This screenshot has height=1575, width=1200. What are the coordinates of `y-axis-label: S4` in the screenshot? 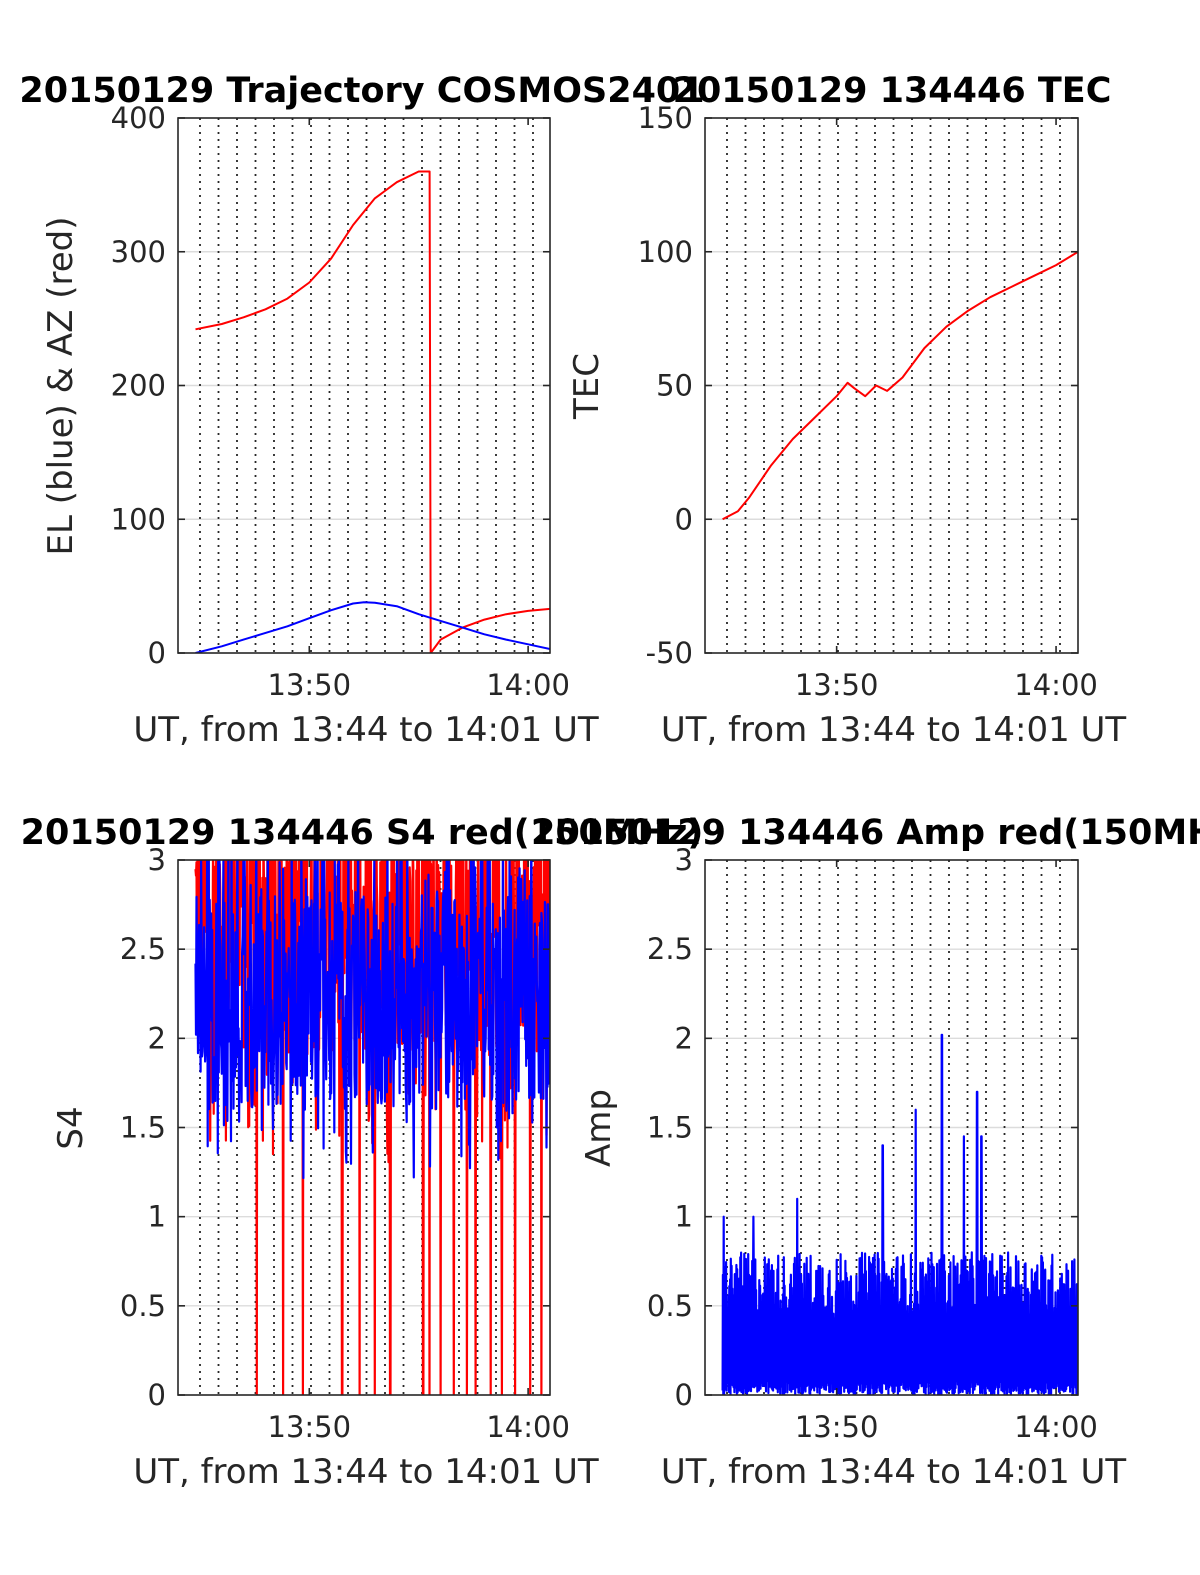 It's located at (71, 1127).